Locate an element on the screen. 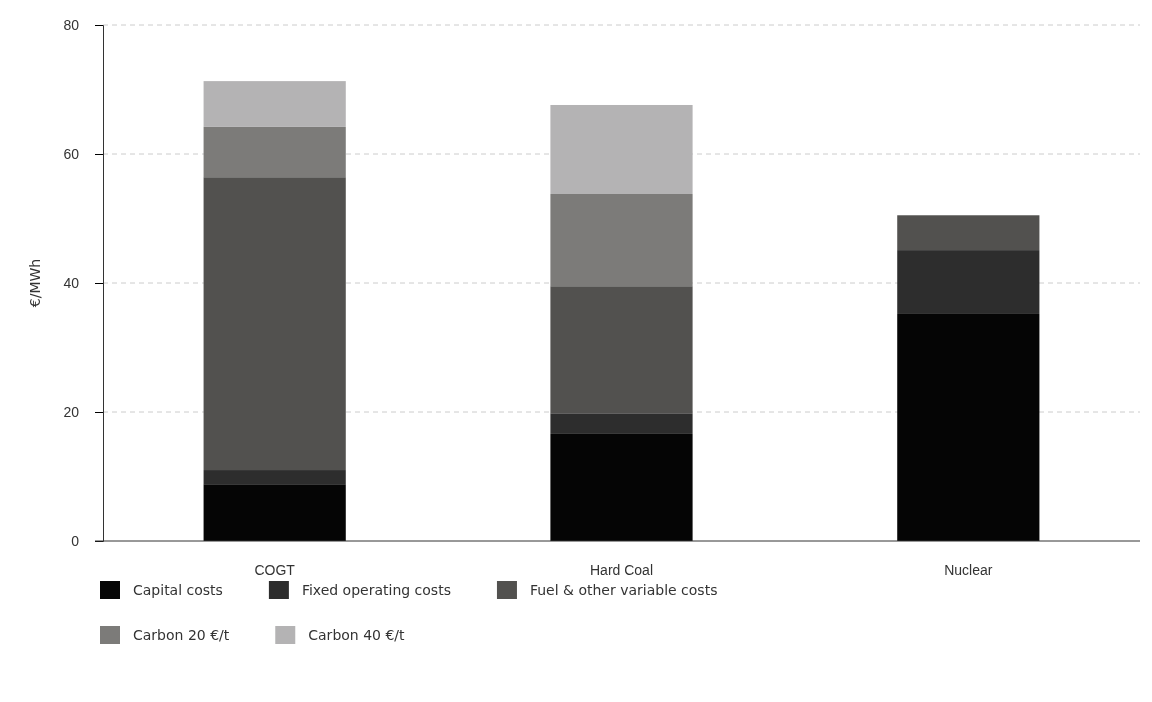  x-tick-label: Nuclear is located at coordinates (968, 569).